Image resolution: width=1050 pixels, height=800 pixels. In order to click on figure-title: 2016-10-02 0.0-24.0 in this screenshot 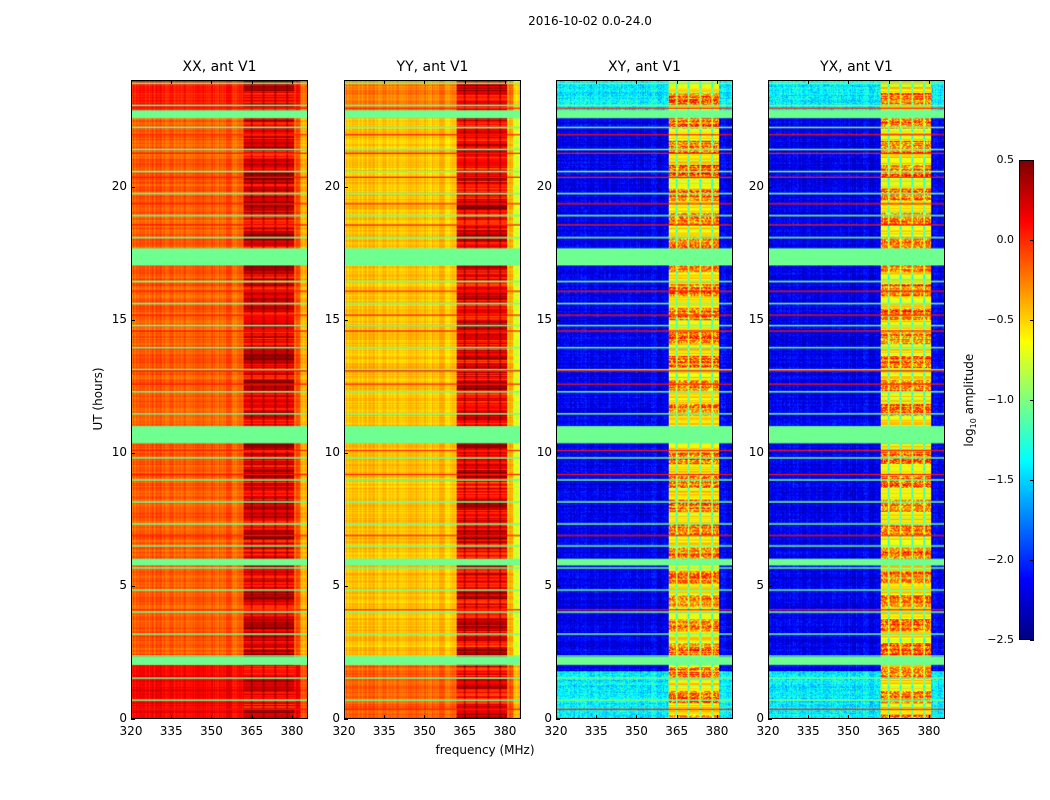, I will do `click(590, 21)`.